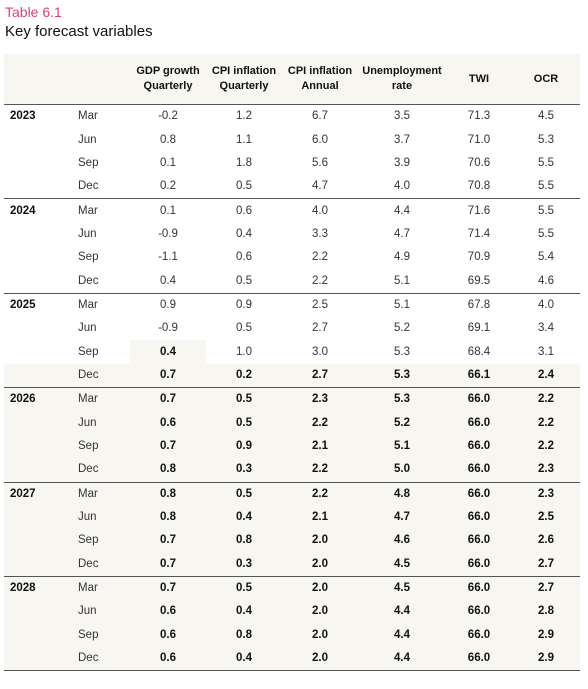 The width and height of the screenshot is (588, 689). Describe the element at coordinates (402, 162) in the screenshot. I see `value-cell: 3.9` at that location.